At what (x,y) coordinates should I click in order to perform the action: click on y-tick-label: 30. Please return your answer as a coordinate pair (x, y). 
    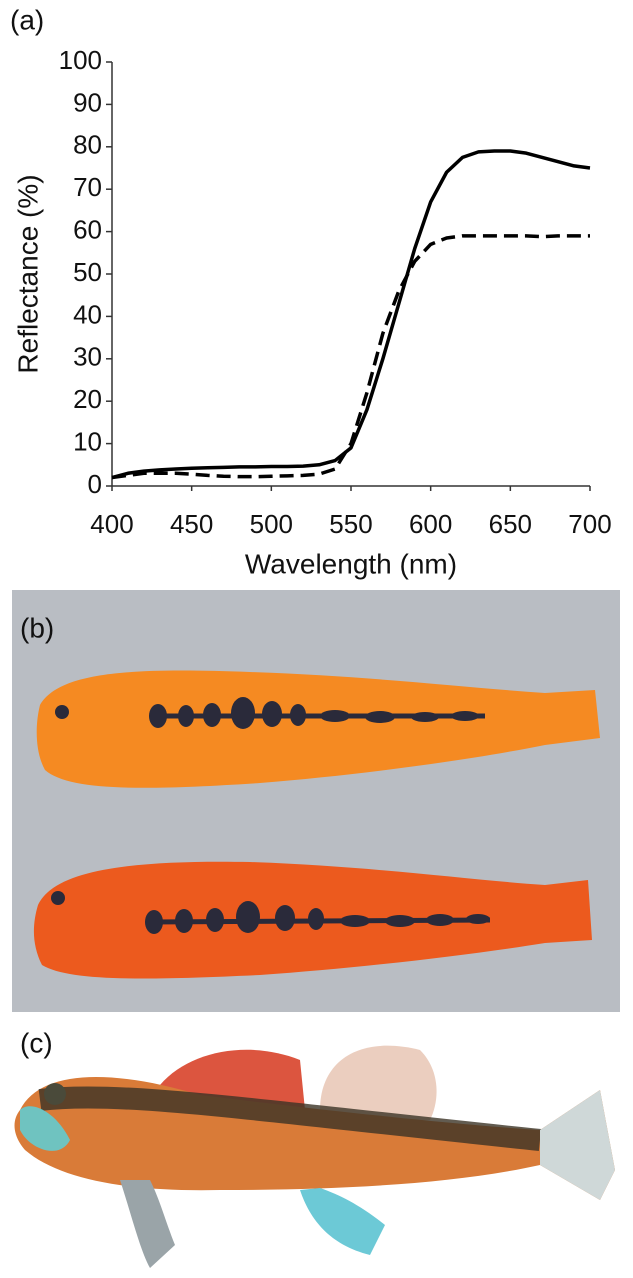
    Looking at the image, I should click on (87, 357).